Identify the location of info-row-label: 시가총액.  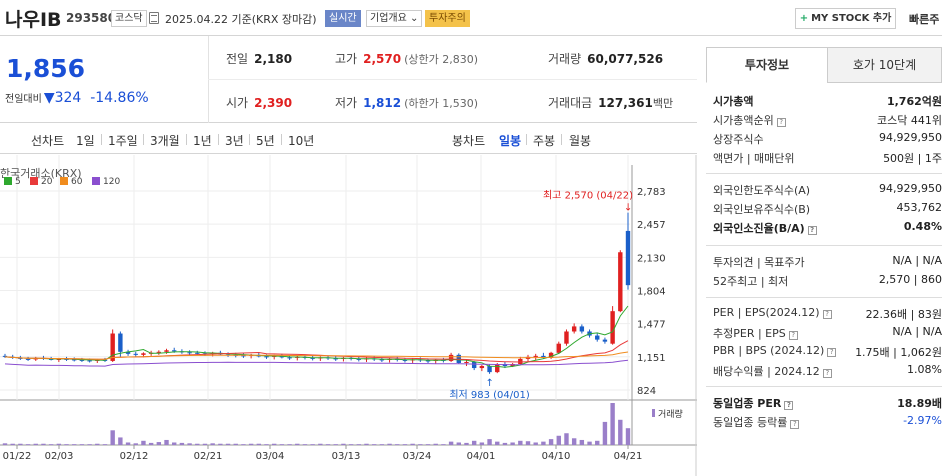
(733, 101).